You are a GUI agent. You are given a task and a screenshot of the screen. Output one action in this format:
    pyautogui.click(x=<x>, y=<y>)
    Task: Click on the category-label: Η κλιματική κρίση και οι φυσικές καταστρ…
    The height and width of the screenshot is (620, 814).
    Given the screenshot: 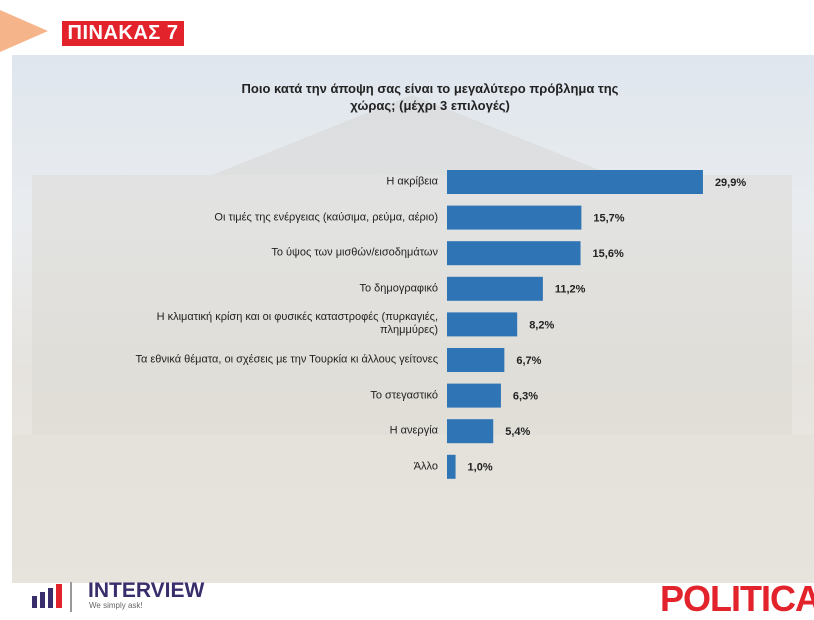 What is the action you would take?
    pyautogui.click(x=297, y=324)
    